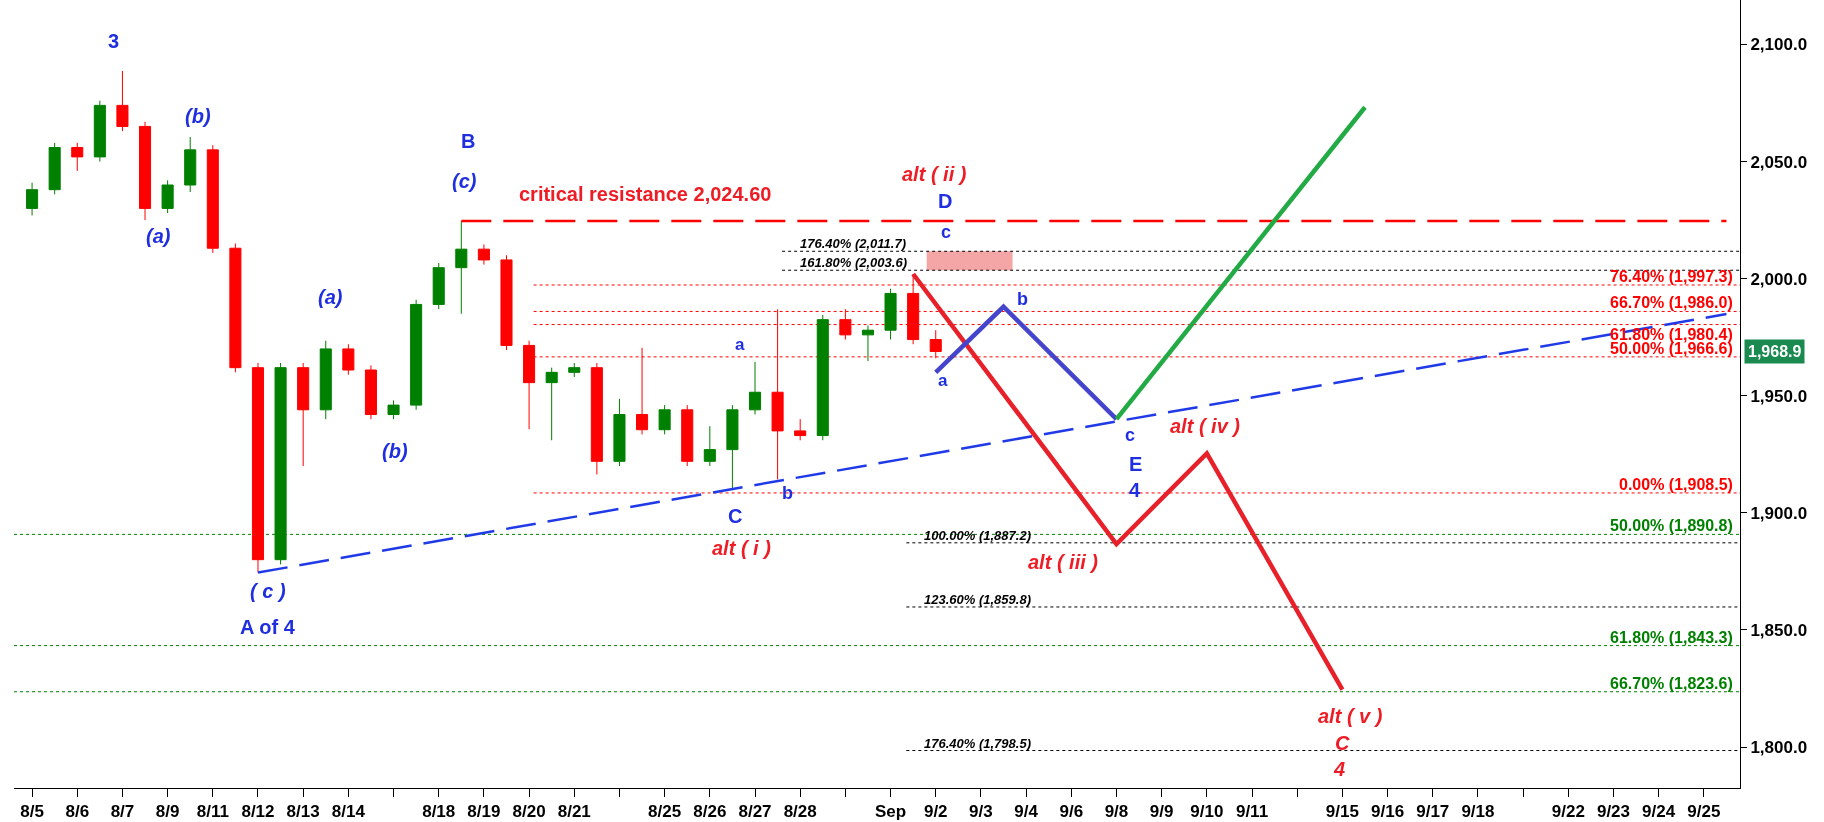 The image size is (1824, 822). What do you see at coordinates (1779, 396) in the screenshot?
I see `y-tick-label: 1,950.0` at bounding box center [1779, 396].